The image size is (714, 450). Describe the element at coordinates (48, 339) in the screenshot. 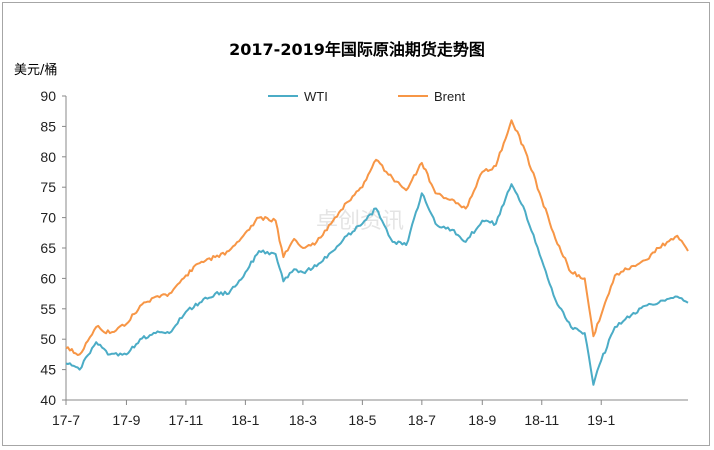

I see `y-tick-label: 50` at that location.